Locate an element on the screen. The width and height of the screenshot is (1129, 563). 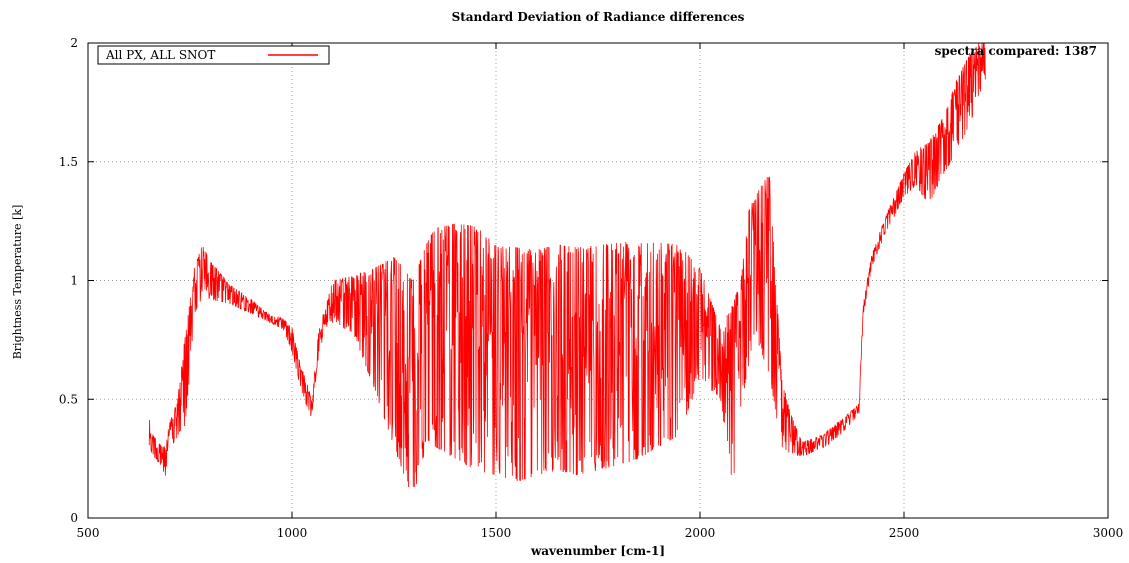
x-tick-label: 1000 is located at coordinates (292, 533).